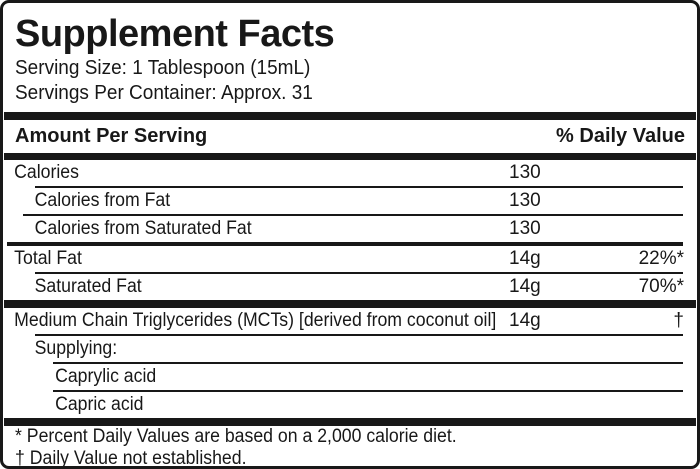  I want to click on row-supplying: Supplying:, so click(350, 349).